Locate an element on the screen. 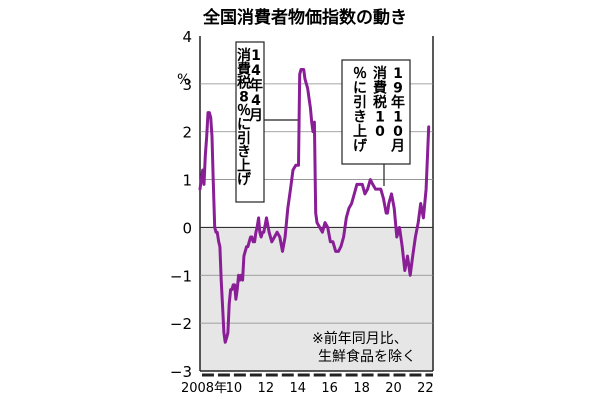  y-tick-label: 0 is located at coordinates (187, 228).